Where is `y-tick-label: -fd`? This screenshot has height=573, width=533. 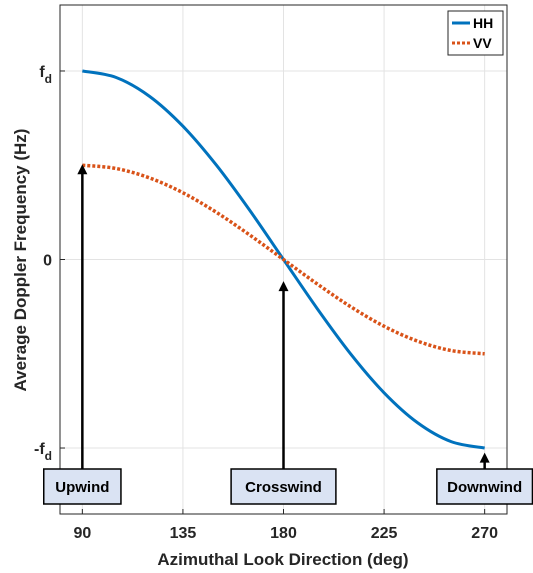
y-tick-label: -fd is located at coordinates (43, 452).